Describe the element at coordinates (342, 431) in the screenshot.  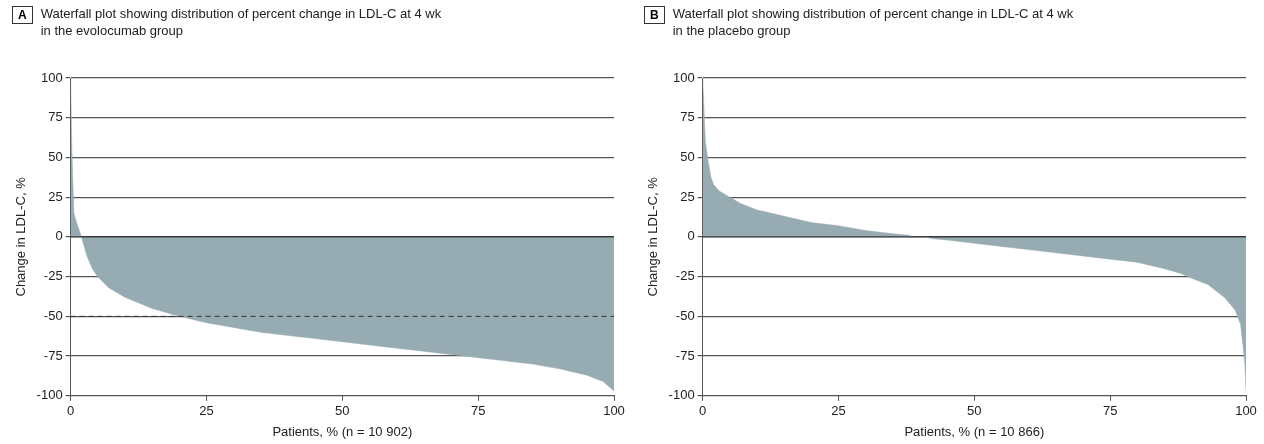
I see `x-axis-title: Patients, % (n = 10 902)` at that location.